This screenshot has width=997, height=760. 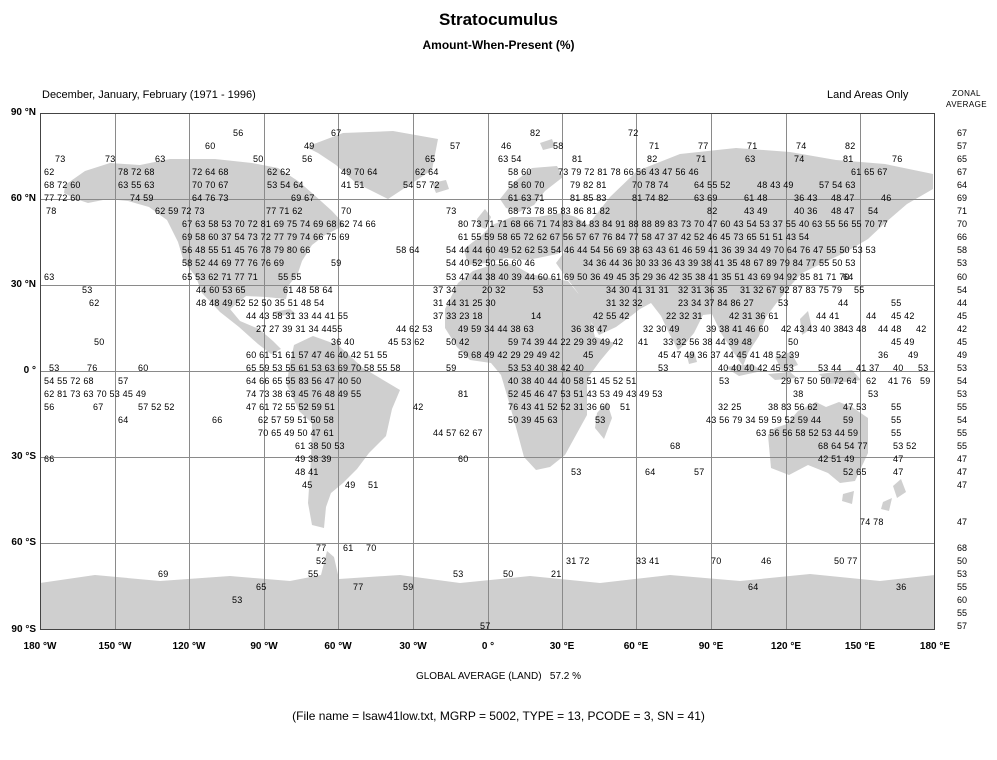 I want to click on grid-value: 36 40, so click(x=343, y=342).